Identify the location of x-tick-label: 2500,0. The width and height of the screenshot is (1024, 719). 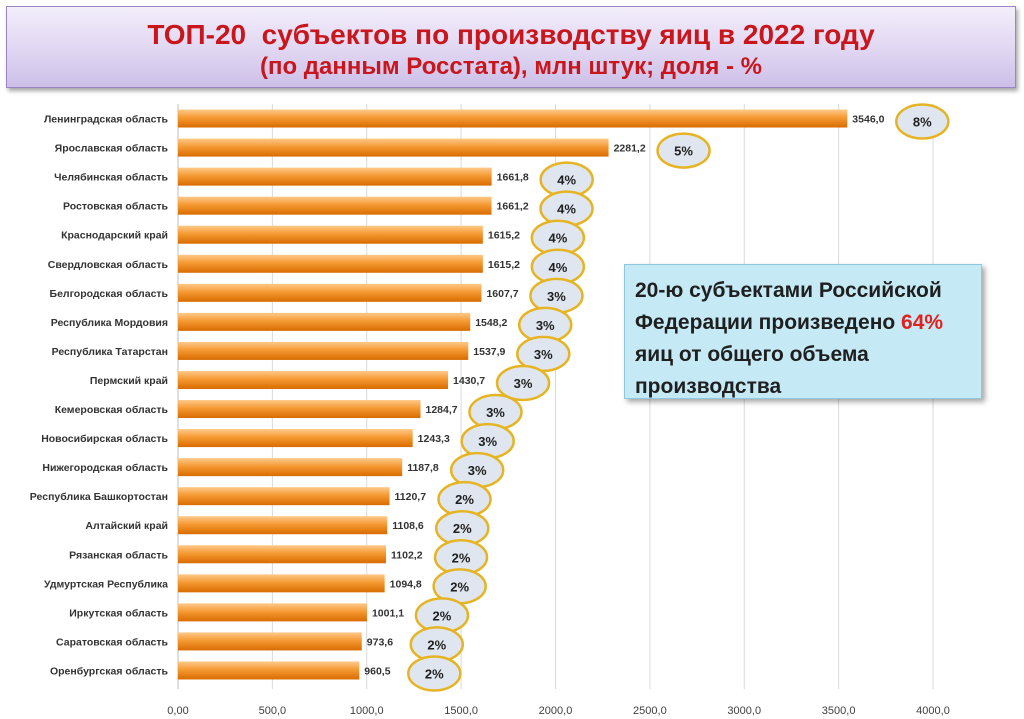
(650, 711).